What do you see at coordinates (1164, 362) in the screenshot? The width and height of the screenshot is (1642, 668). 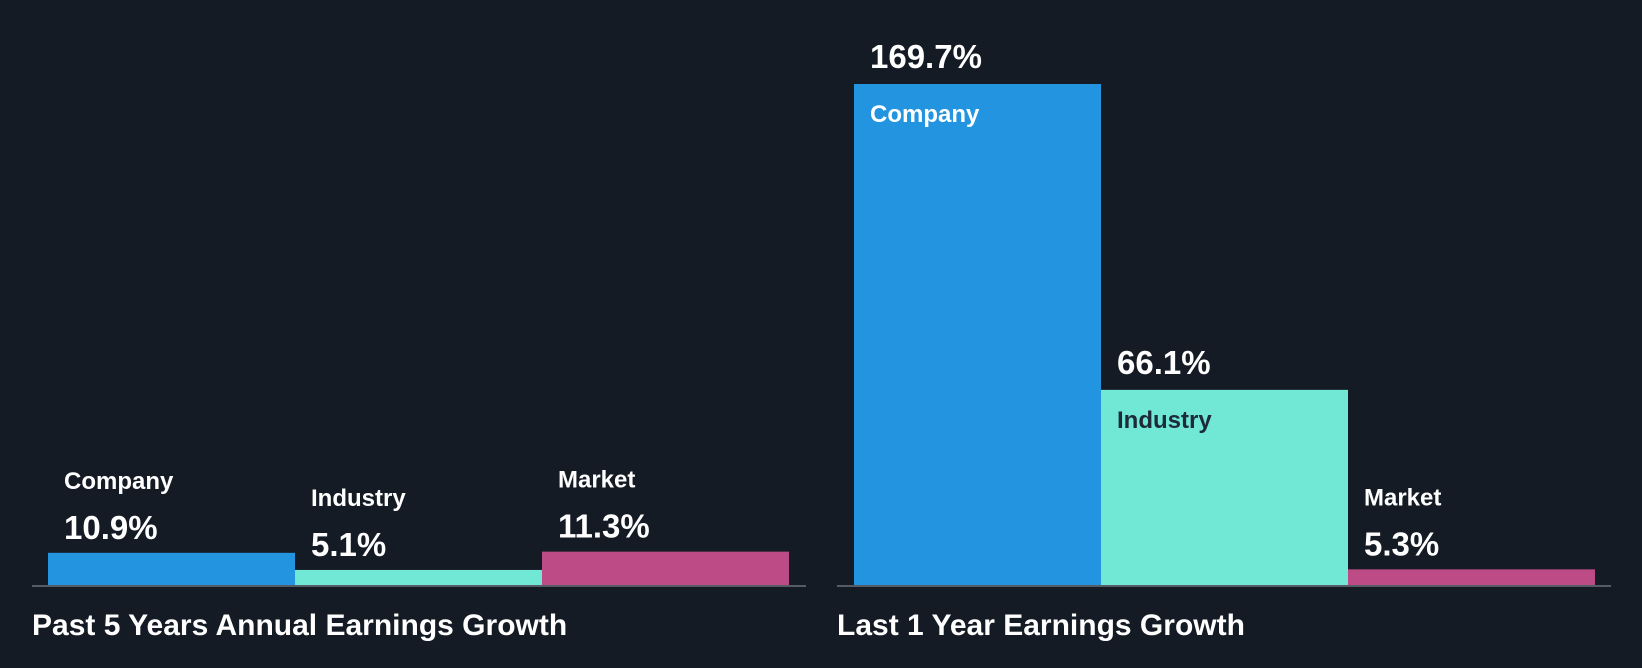 I see `last-1-year-industry-value-label: 66.1%` at bounding box center [1164, 362].